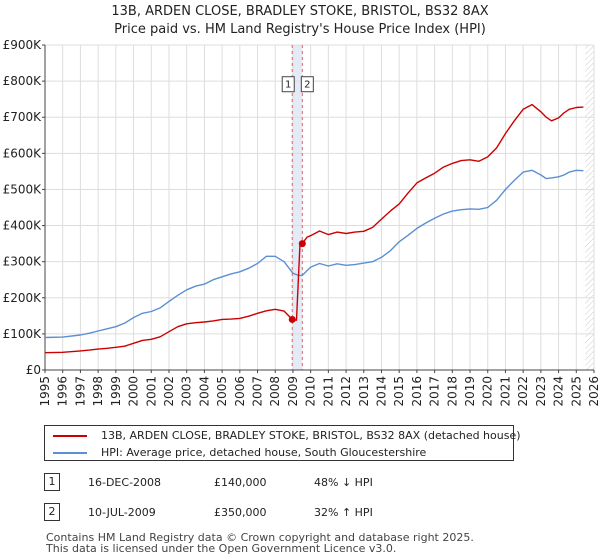 Image resolution: width=600 pixels, height=560 pixels. Describe the element at coordinates (541, 391) in the screenshot. I see `x-tick-label: 2023` at that location.